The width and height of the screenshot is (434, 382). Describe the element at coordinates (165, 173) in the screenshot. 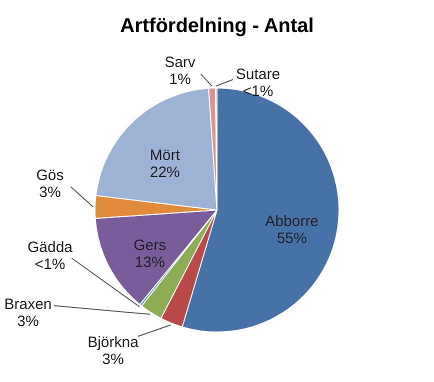

I see `data-label: 22%` at that location.